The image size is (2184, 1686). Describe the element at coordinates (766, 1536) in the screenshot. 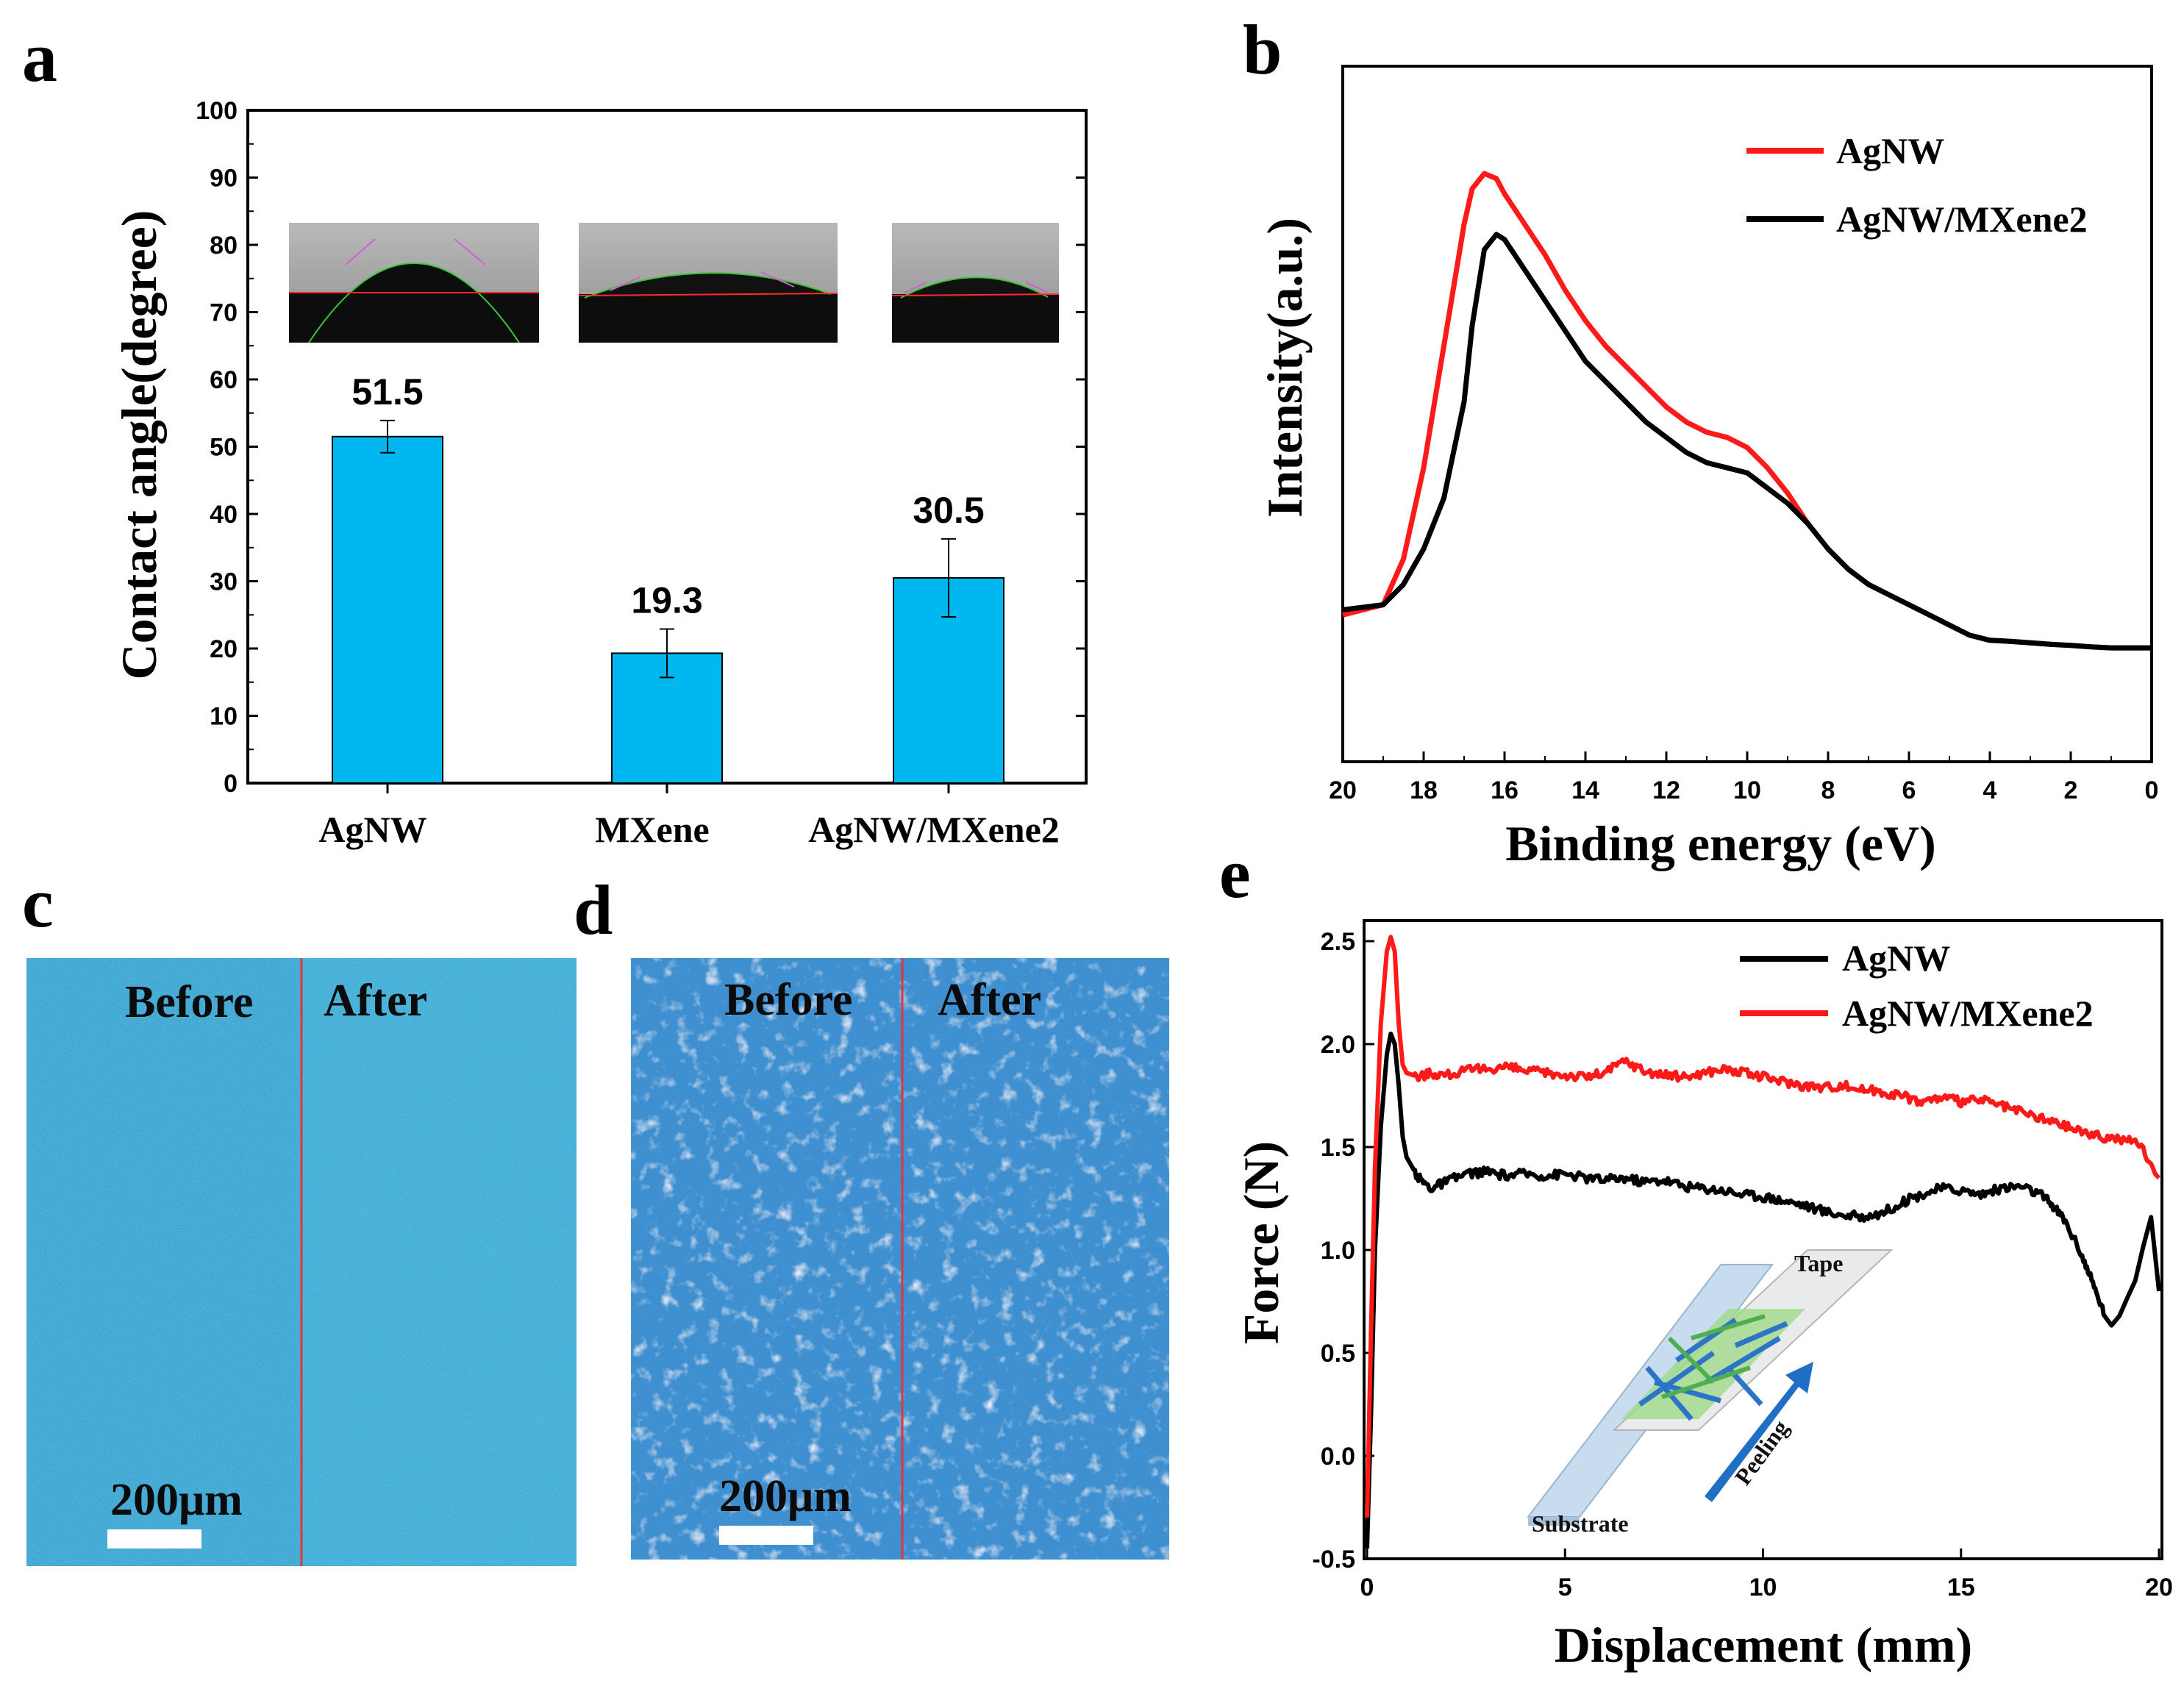

I see `micrograph-d-scale-bar` at that location.